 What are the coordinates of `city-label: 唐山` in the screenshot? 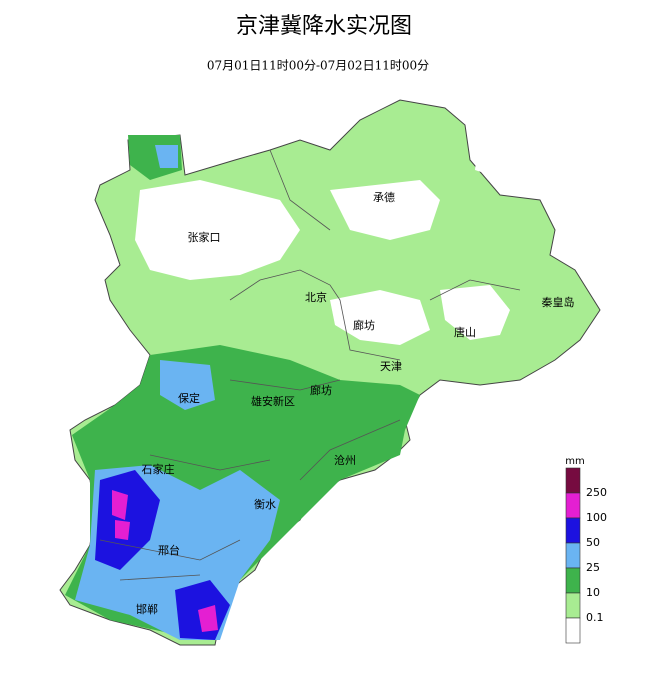 It's located at (465, 332).